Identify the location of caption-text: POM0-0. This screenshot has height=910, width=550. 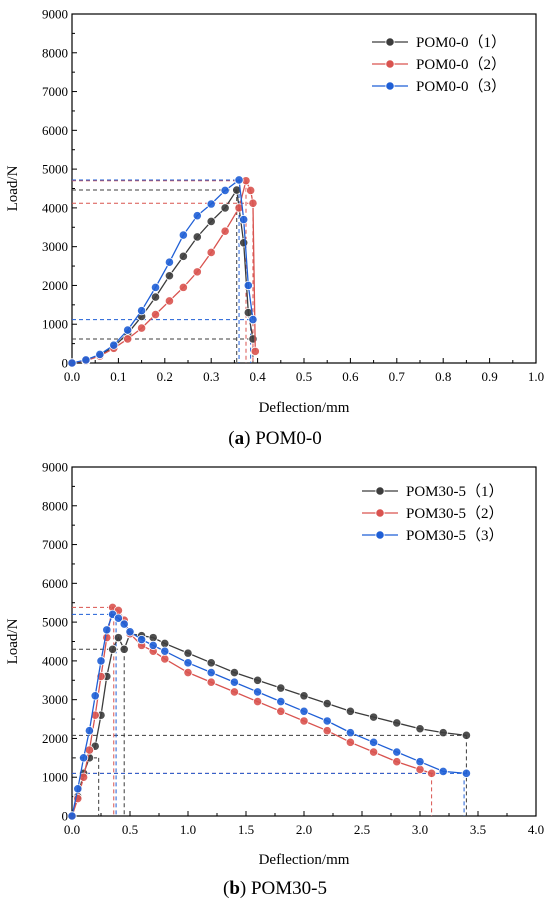
(288, 438).